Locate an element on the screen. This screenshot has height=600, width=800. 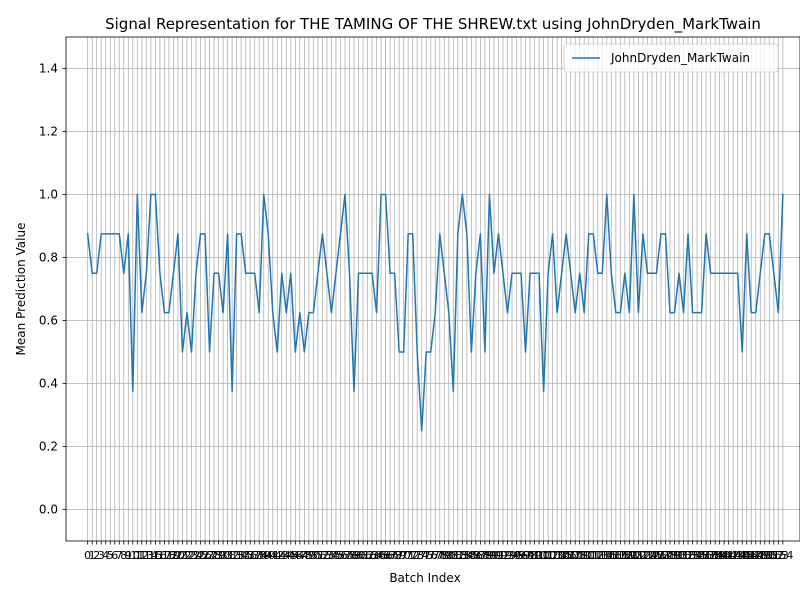
x-tick-label: 49 is located at coordinates (309, 555).